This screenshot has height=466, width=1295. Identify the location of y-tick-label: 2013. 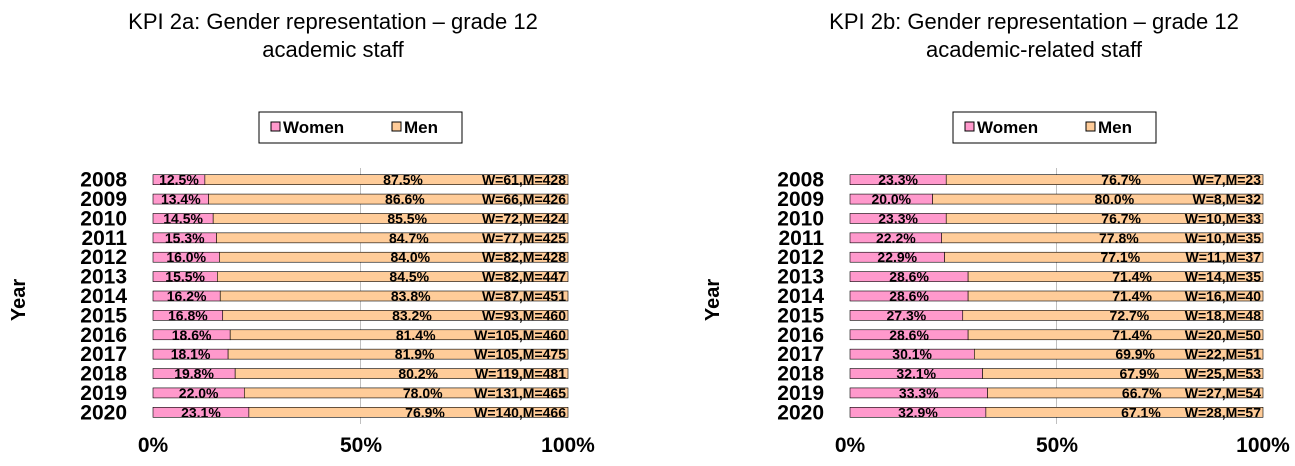
(103, 277).